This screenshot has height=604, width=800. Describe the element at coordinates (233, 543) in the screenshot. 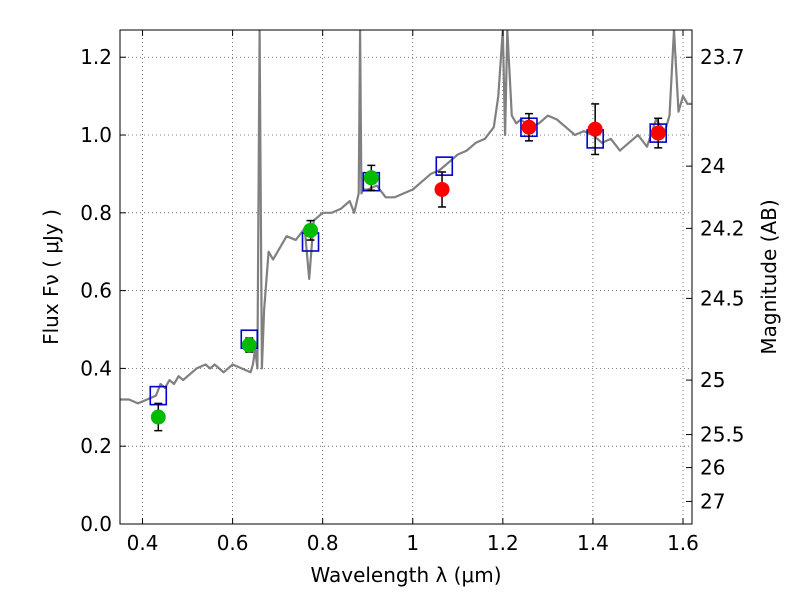

I see `x-tick-label: 0.6` at that location.